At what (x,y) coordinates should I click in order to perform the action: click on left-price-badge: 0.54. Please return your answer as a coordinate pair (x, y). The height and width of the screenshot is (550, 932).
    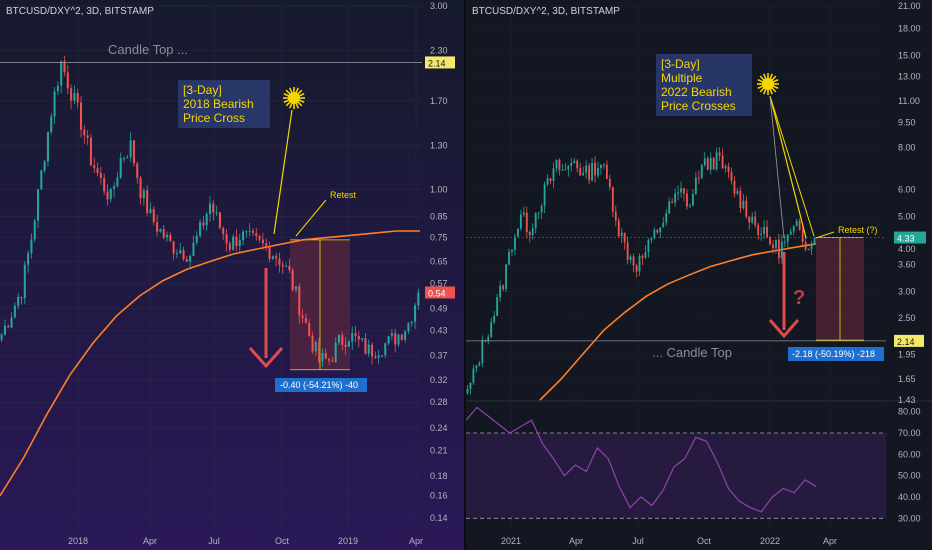
    Looking at the image, I should click on (437, 293).